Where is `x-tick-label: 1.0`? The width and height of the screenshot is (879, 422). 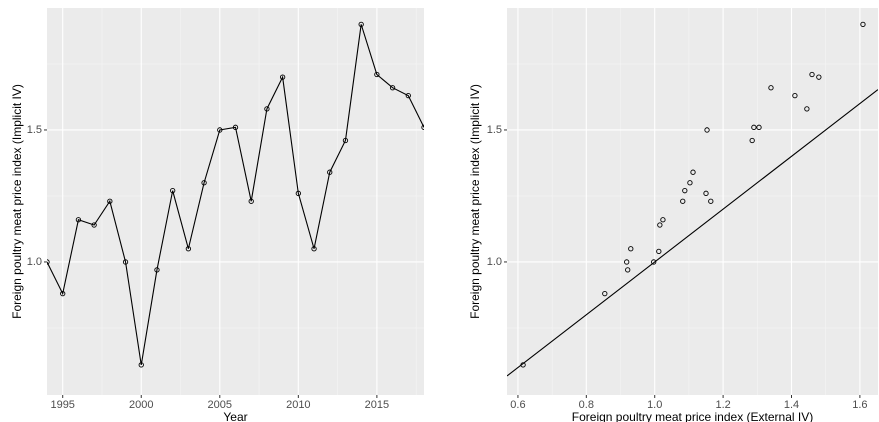
x-tick-label: 1.0 is located at coordinates (654, 405).